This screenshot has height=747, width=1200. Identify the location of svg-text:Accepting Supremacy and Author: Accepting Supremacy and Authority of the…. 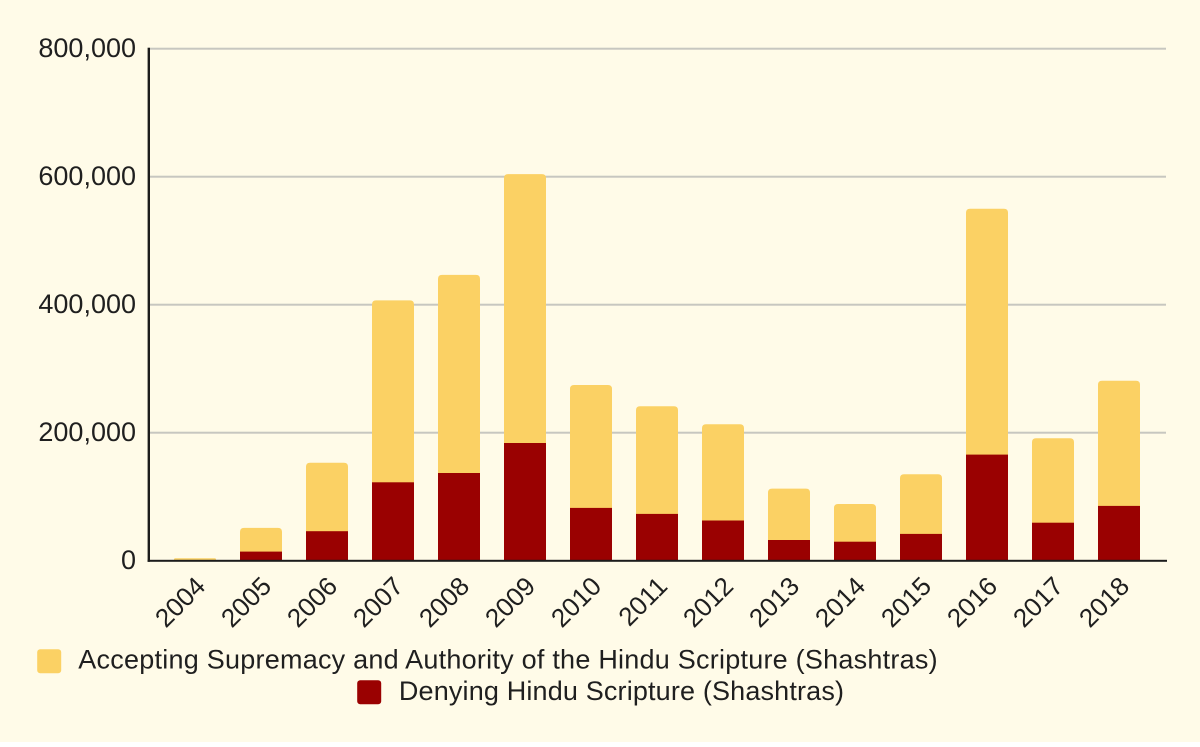
(507, 660).